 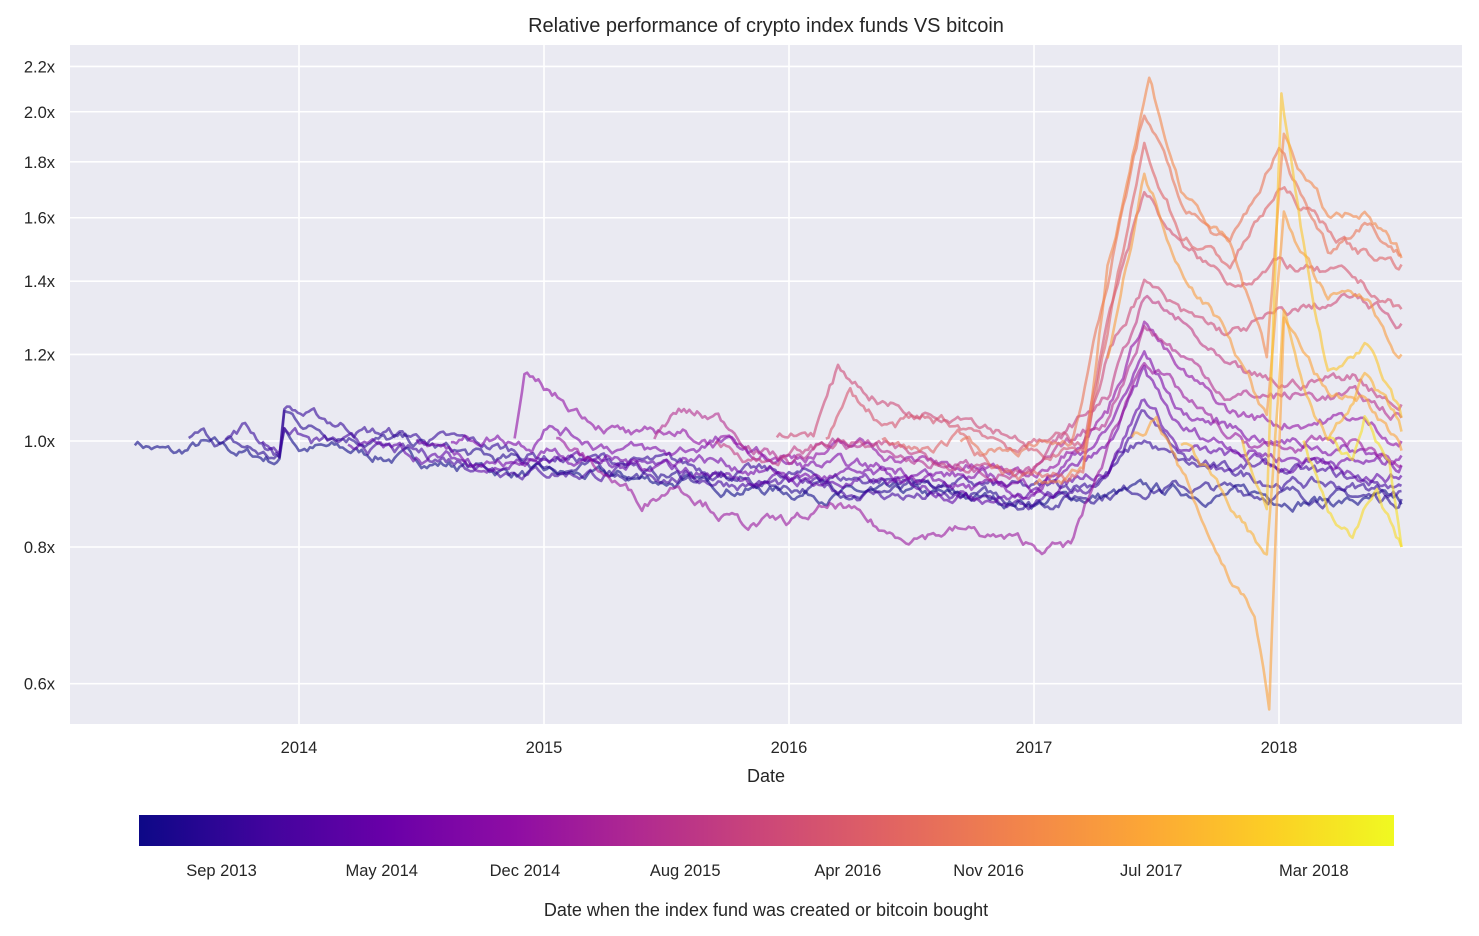 I want to click on y-tick-label: 1.8x, so click(x=40, y=163).